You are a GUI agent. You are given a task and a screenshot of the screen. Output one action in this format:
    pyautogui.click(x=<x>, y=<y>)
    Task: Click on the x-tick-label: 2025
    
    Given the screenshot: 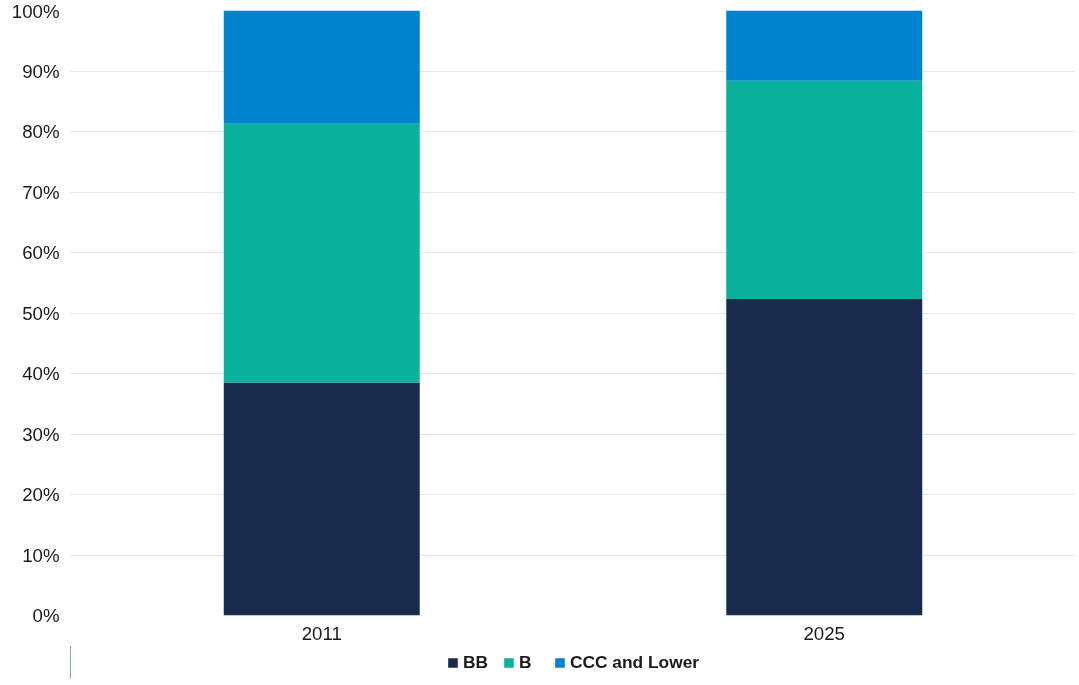 What is the action you would take?
    pyautogui.click(x=824, y=633)
    